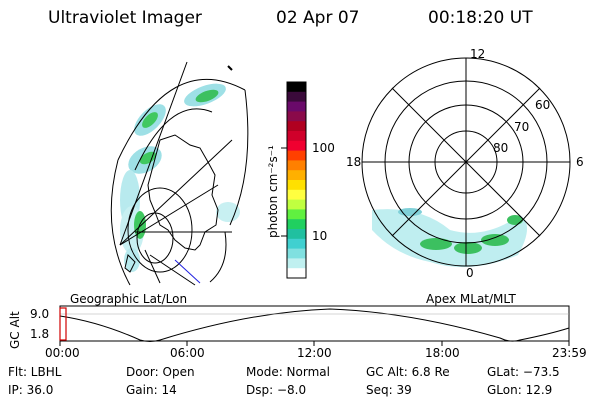 The image size is (600, 400). Describe the element at coordinates (187, 353) in the screenshot. I see `orbit-xtick-1: 06:00` at that location.